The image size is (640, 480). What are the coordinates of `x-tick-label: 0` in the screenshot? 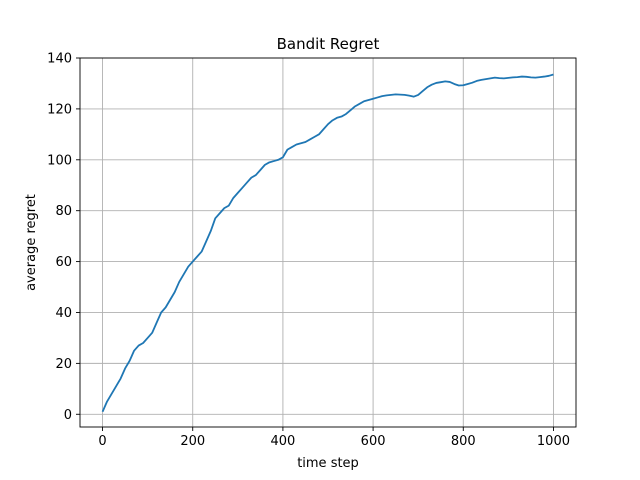 It's located at (102, 441).